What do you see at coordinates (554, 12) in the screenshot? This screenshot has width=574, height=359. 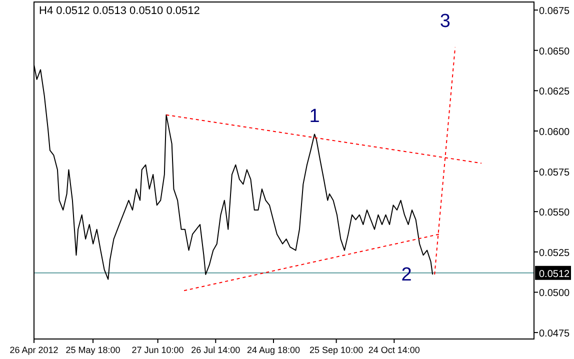 I see `y-tick-label: 0.0675` at bounding box center [554, 12].